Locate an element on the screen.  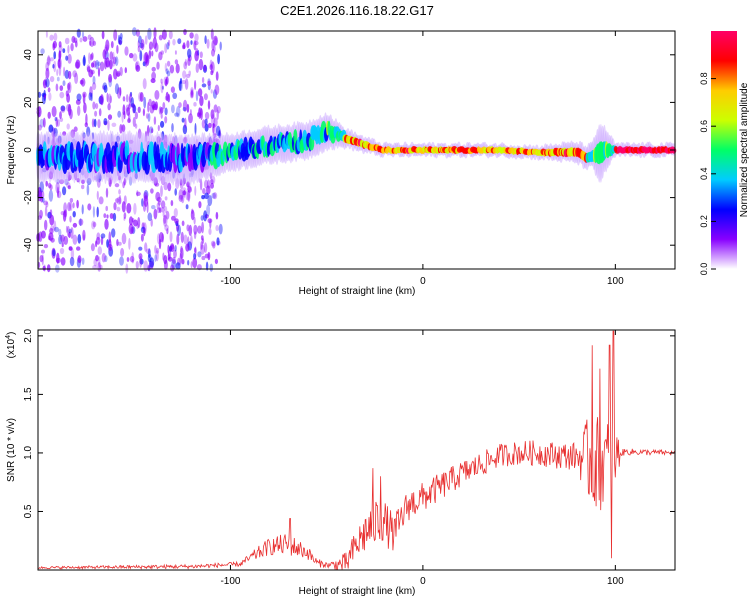
colorbar-tick-label: 0.0 is located at coordinates (704, 269).